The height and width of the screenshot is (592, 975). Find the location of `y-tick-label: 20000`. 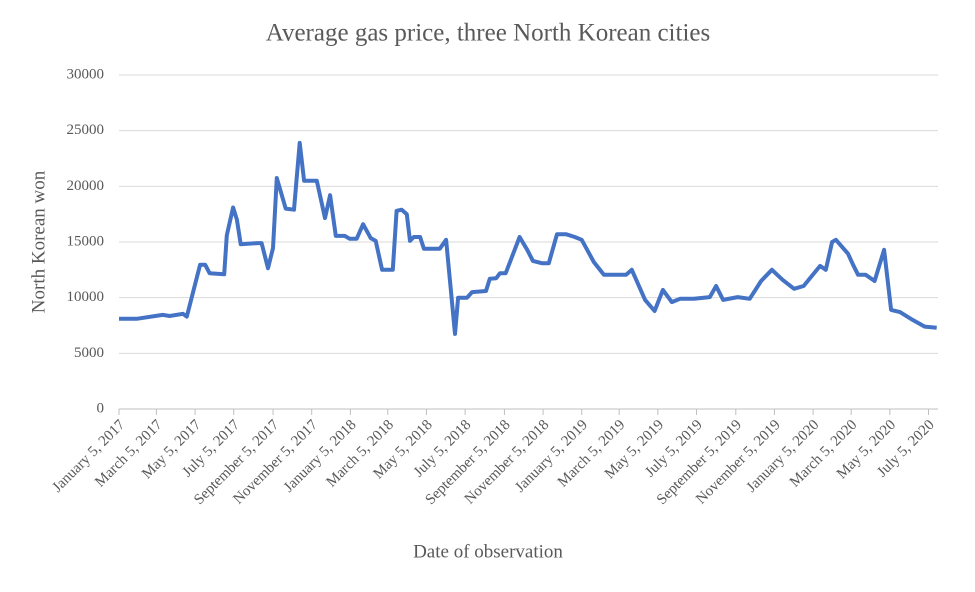

y-tick-label: 20000 is located at coordinates (86, 186).